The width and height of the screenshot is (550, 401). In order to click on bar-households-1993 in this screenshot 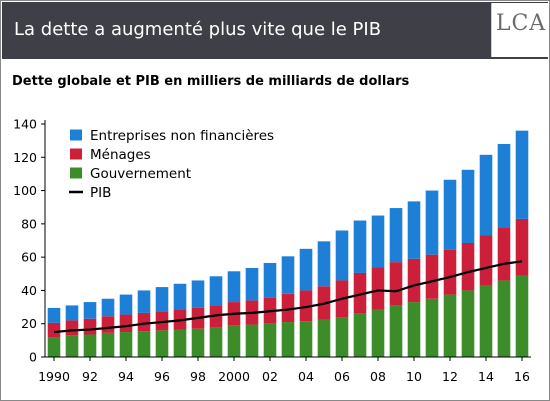, I will do `click(108, 324)`.